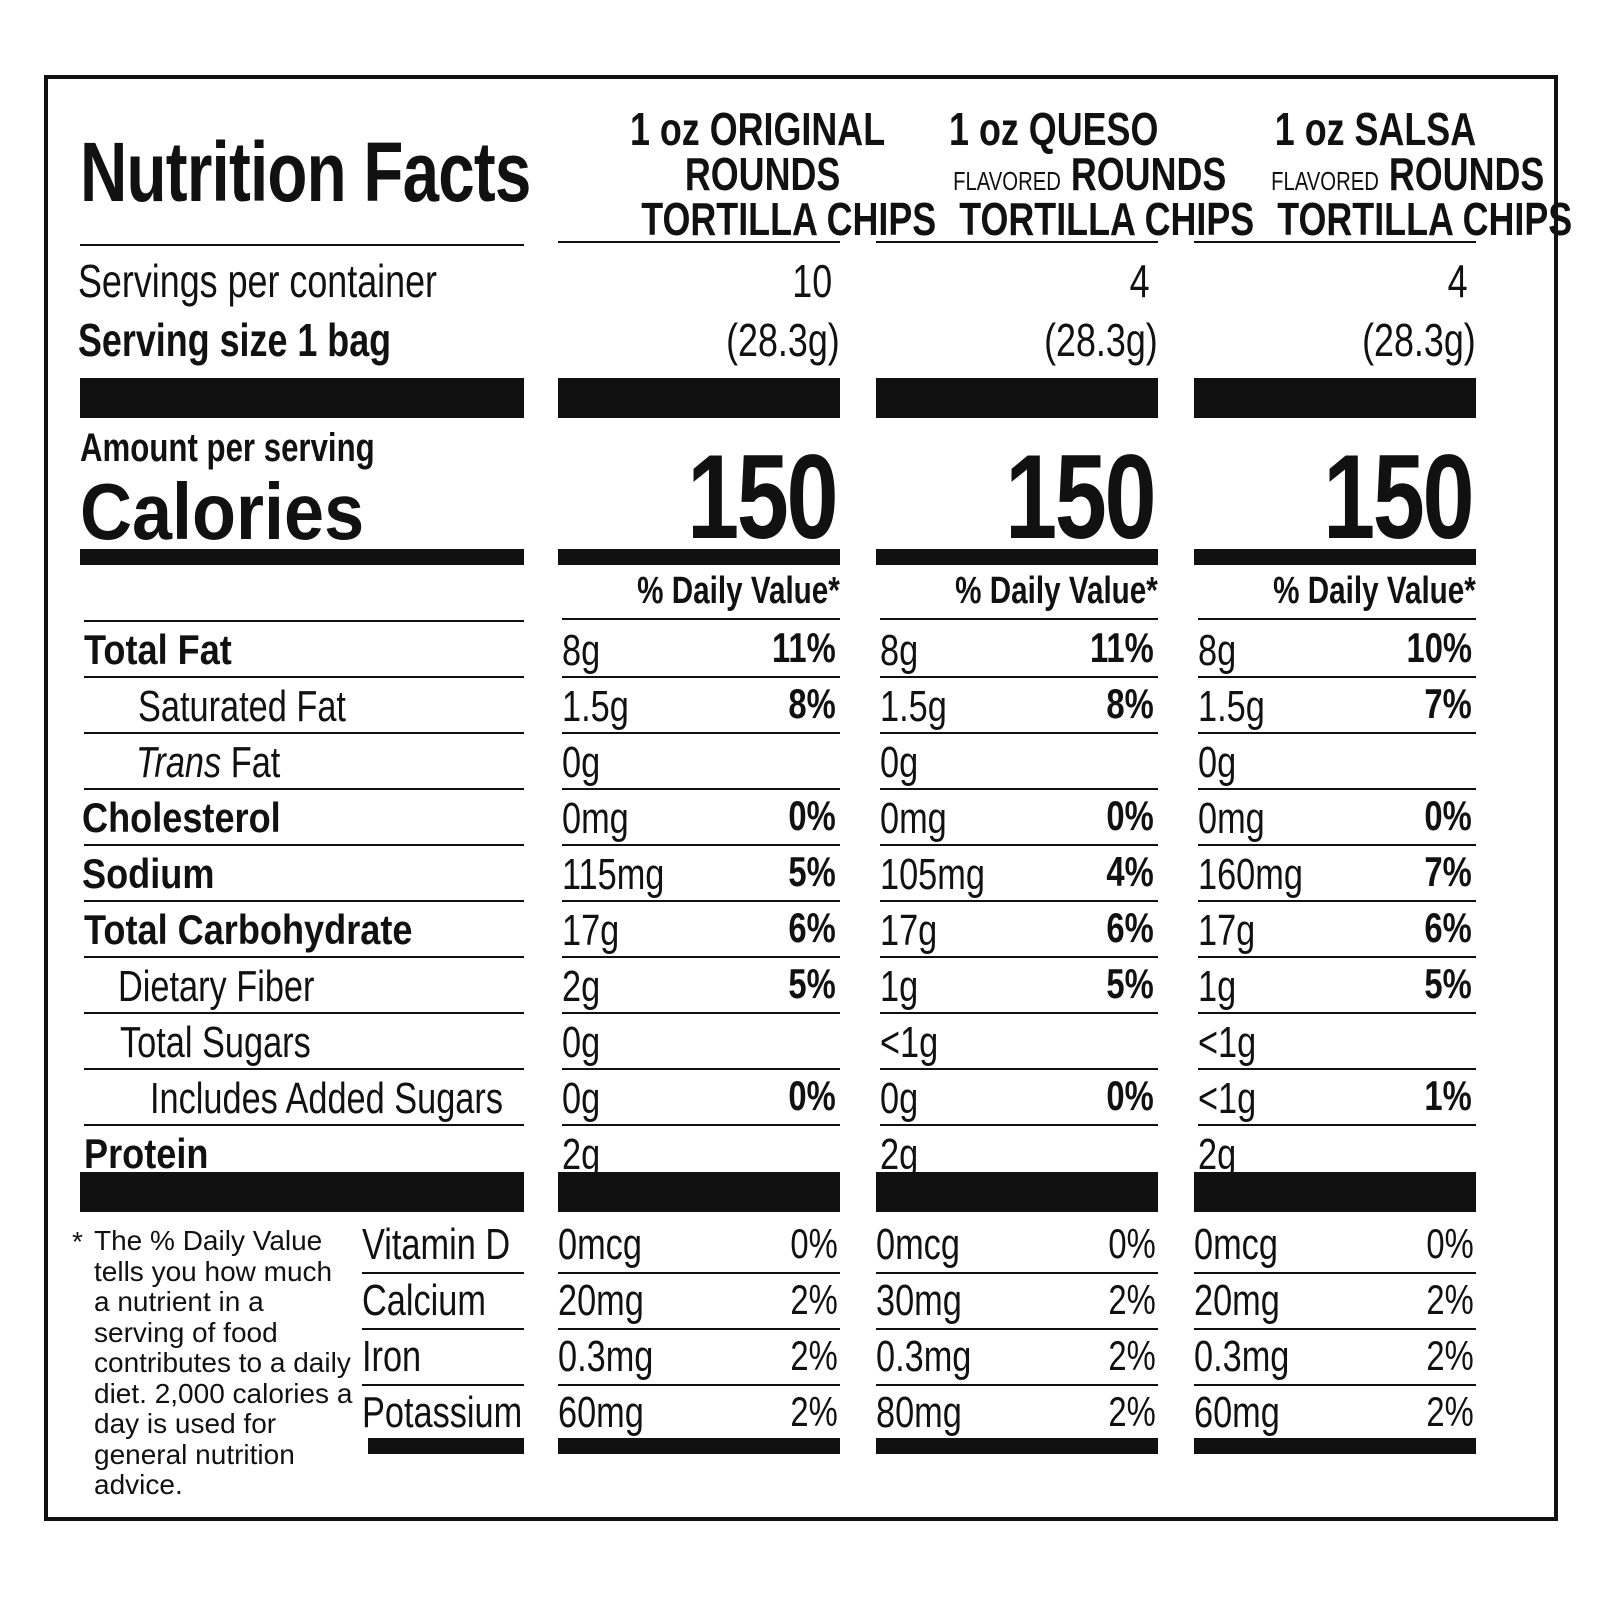 Image resolution: width=1600 pixels, height=1600 pixels. Describe the element at coordinates (932, 874) in the screenshot. I see `amount-value: 105mg` at that location.